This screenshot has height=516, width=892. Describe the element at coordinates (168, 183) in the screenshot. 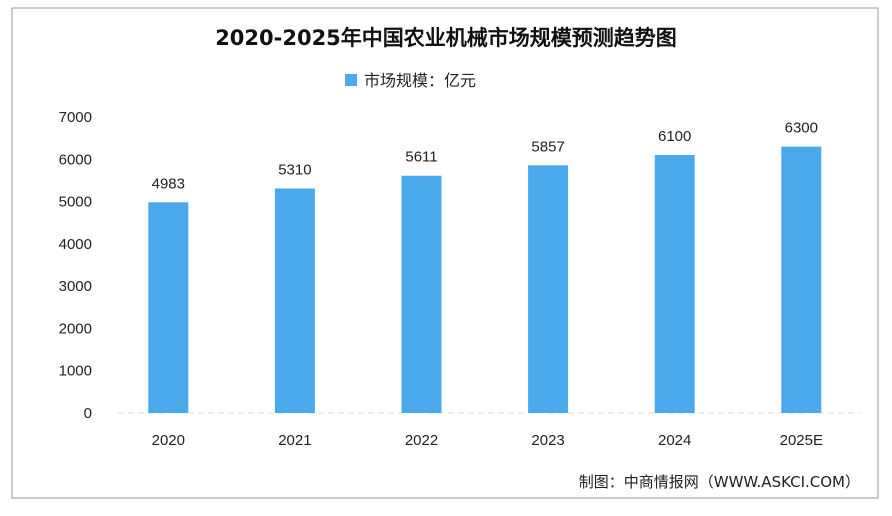

I see `data-label: 4983` at that location.